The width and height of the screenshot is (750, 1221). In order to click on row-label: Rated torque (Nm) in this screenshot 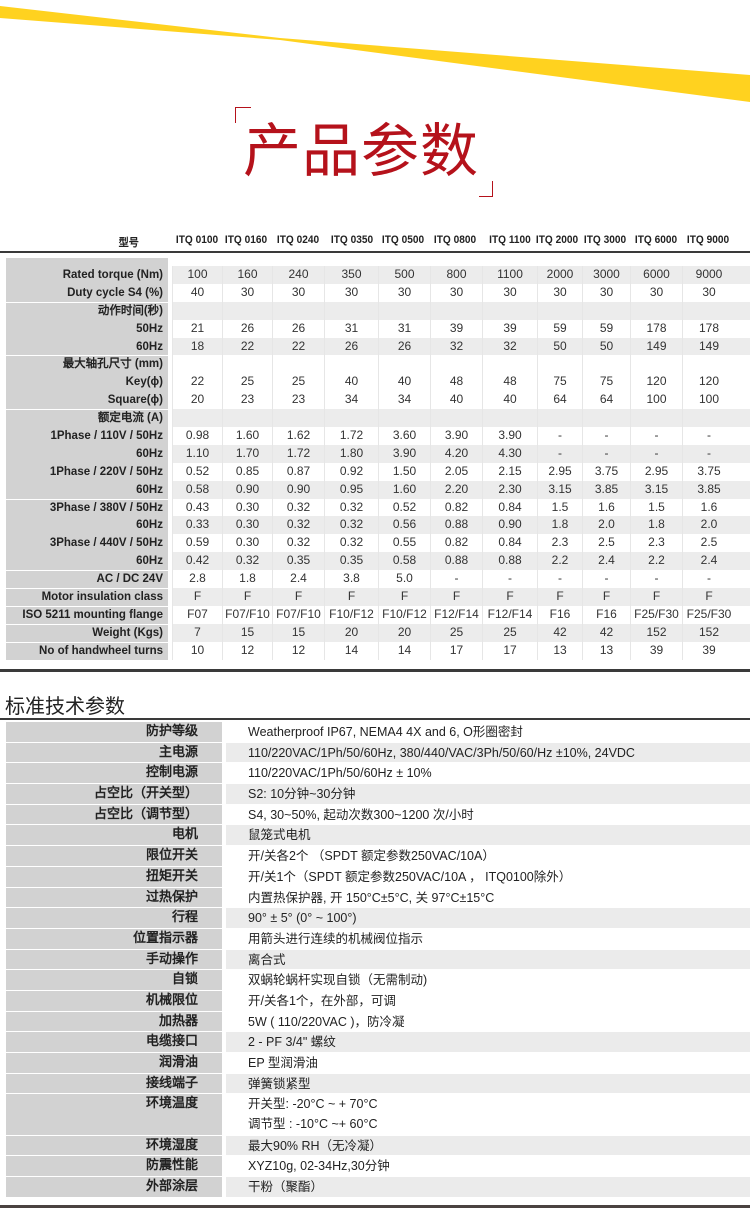, I will do `click(87, 275)`.